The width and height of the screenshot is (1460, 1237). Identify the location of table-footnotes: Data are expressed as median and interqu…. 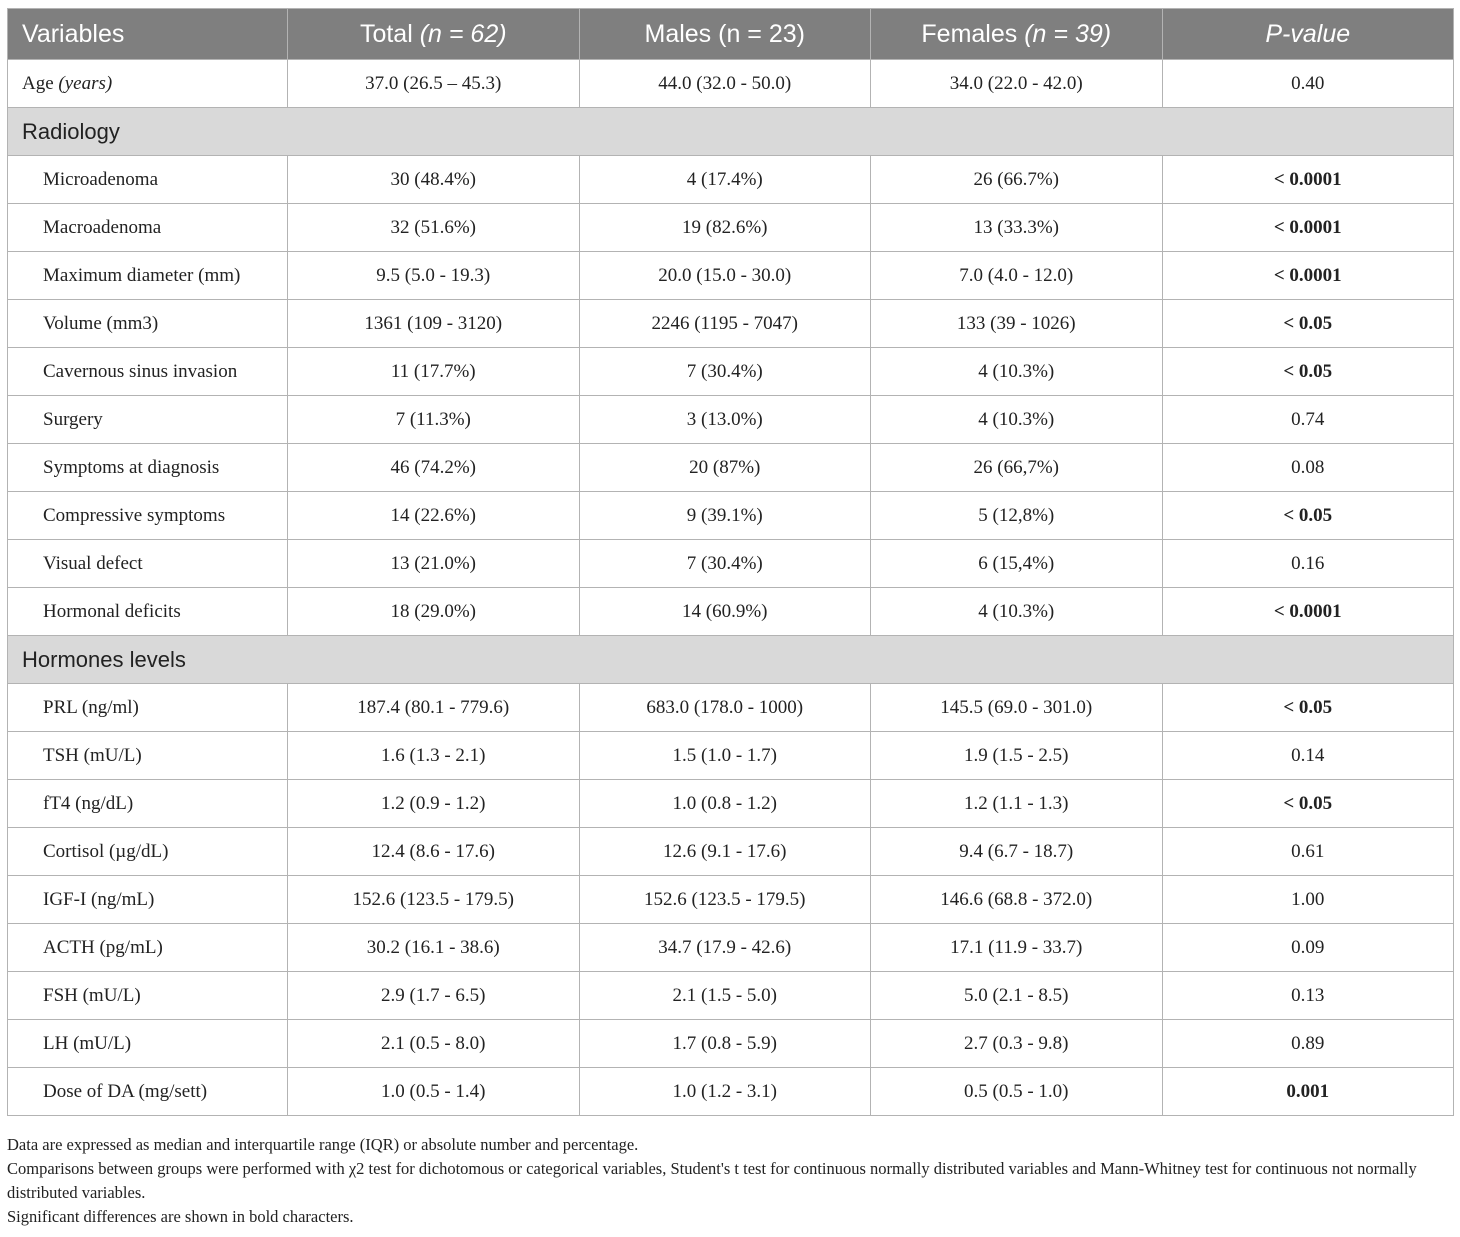
(730, 1181).